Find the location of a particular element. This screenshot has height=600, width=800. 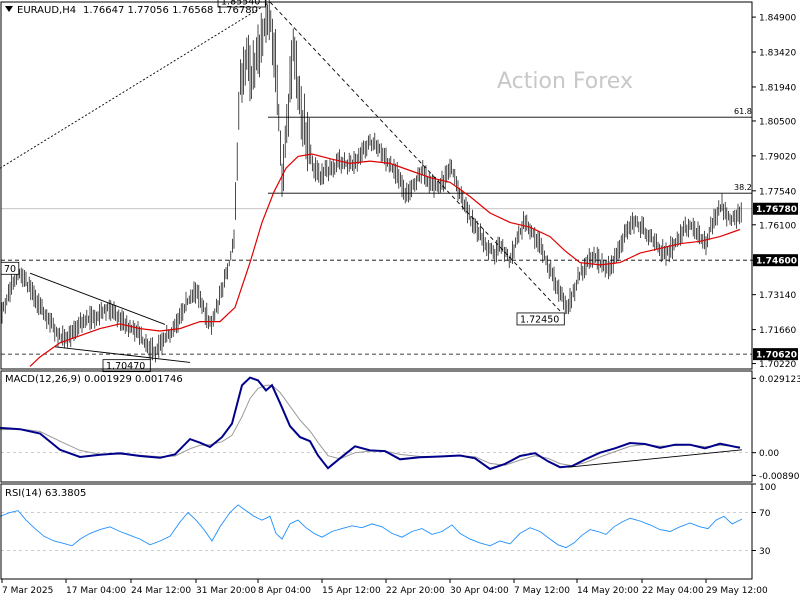

time-tick-label: 30 Apr 04:00 is located at coordinates (479, 591).